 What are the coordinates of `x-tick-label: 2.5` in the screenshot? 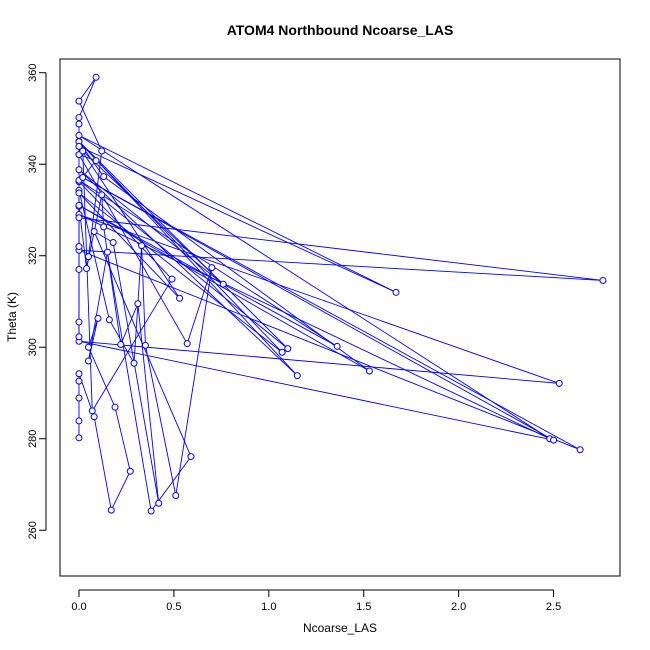 It's located at (553, 607).